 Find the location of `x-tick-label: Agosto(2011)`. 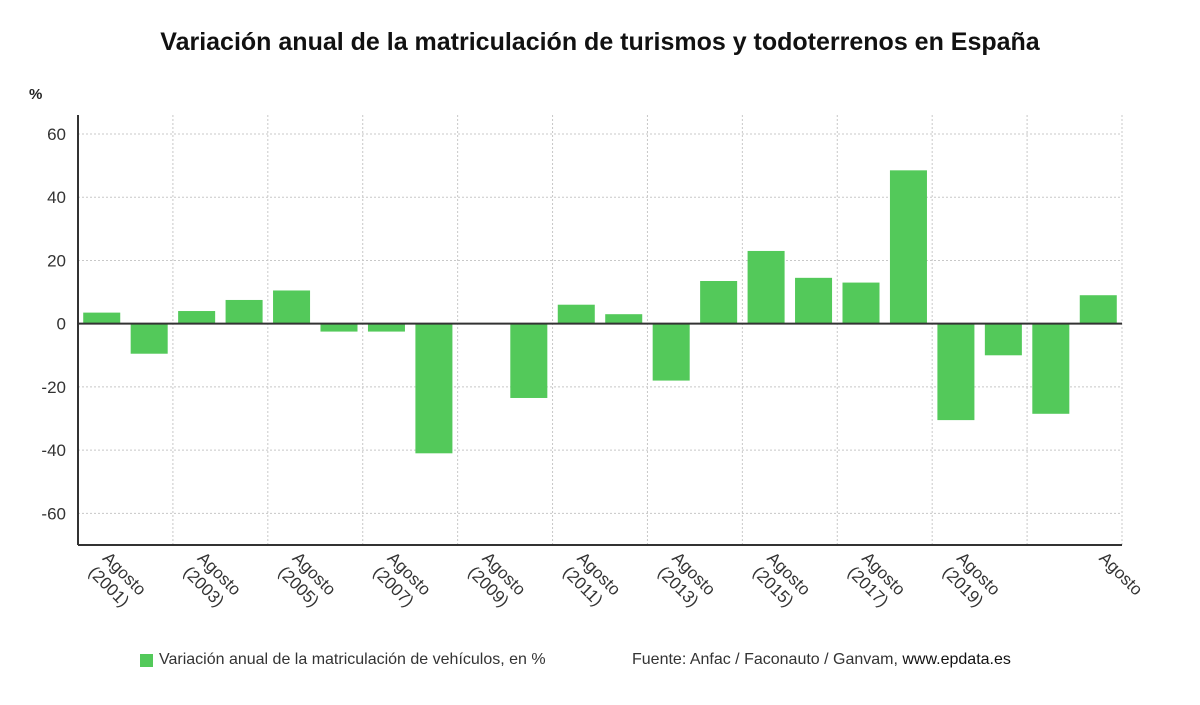

x-tick-label: Agosto(2011) is located at coordinates (591, 580).